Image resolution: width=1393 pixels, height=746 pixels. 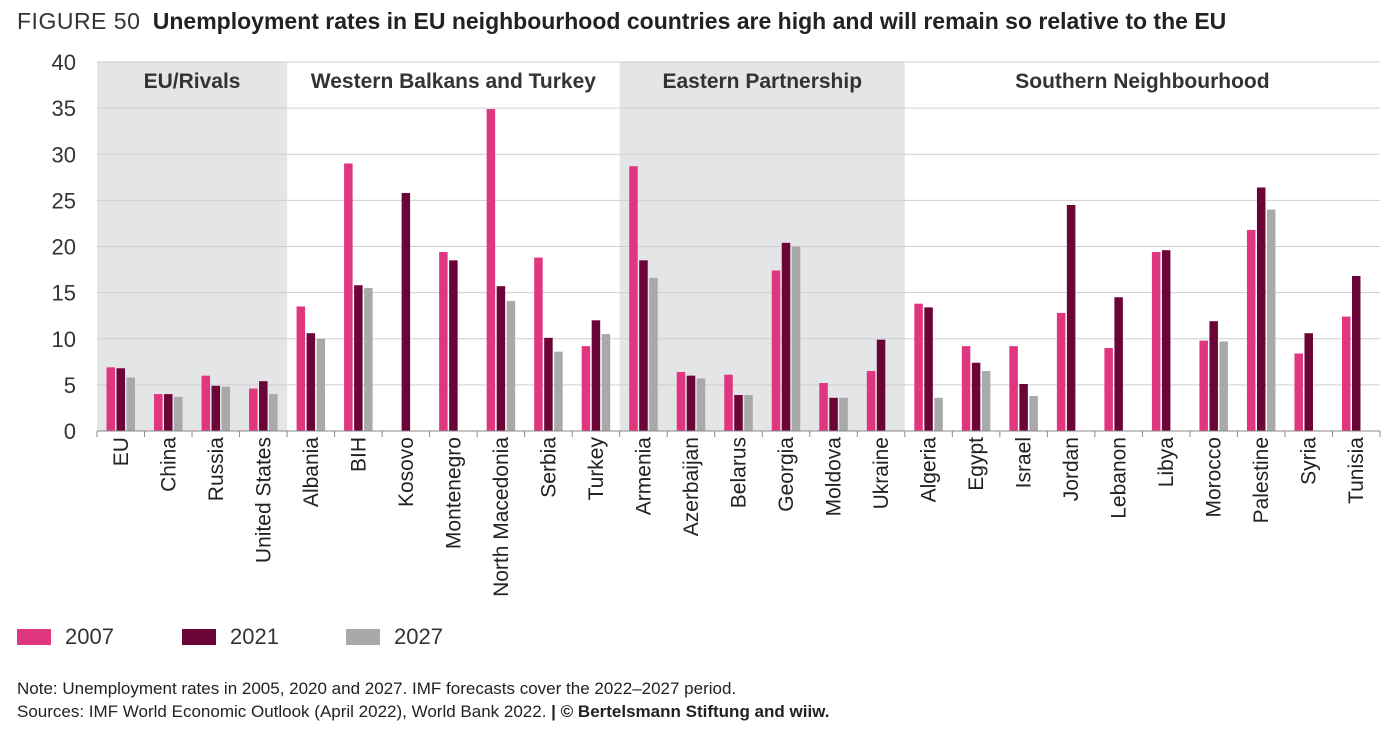 What do you see at coordinates (871, 401) in the screenshot?
I see `bar-2007-ukraine` at bounding box center [871, 401].